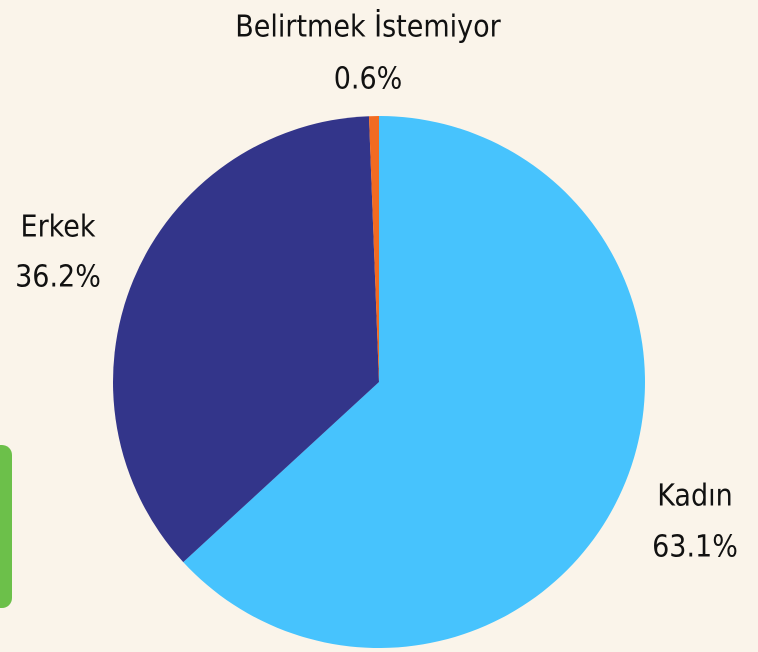 The width and height of the screenshot is (758, 652). What do you see at coordinates (58, 277) in the screenshot?
I see `slice-value-label: 36.2%` at bounding box center [58, 277].